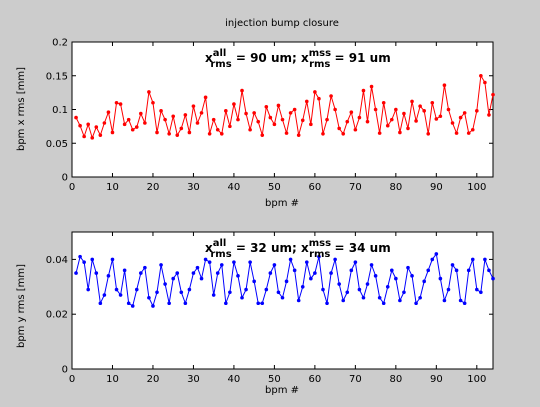  What do you see at coordinates (355, 379) in the screenshot?
I see `x-tick-label-1-7: 70` at bounding box center [355, 379].